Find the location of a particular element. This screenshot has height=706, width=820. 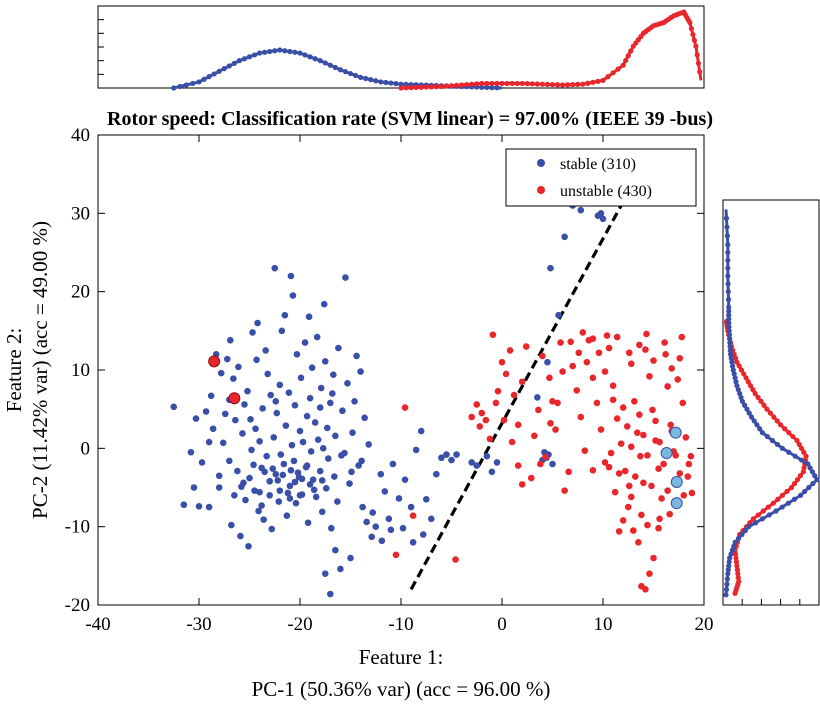

y-axis-title-line1: Feature 2: is located at coordinates (14, 370).